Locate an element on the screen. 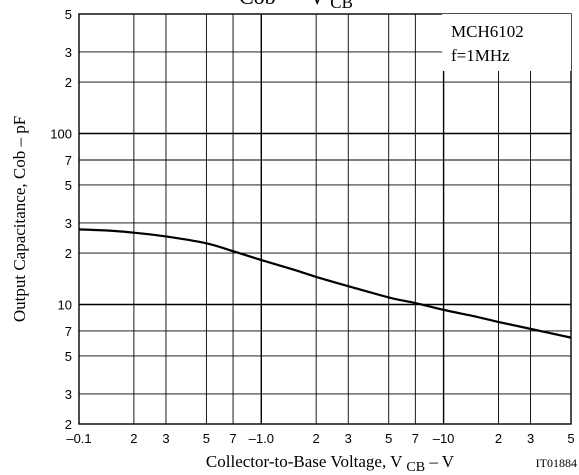 Image resolution: width=579 pixels, height=475 pixels. x-tick-labels: –0.1 2 3 5 7 –1.0 2 3 5 7 –10 2 3 5 is located at coordinates (320, 438).